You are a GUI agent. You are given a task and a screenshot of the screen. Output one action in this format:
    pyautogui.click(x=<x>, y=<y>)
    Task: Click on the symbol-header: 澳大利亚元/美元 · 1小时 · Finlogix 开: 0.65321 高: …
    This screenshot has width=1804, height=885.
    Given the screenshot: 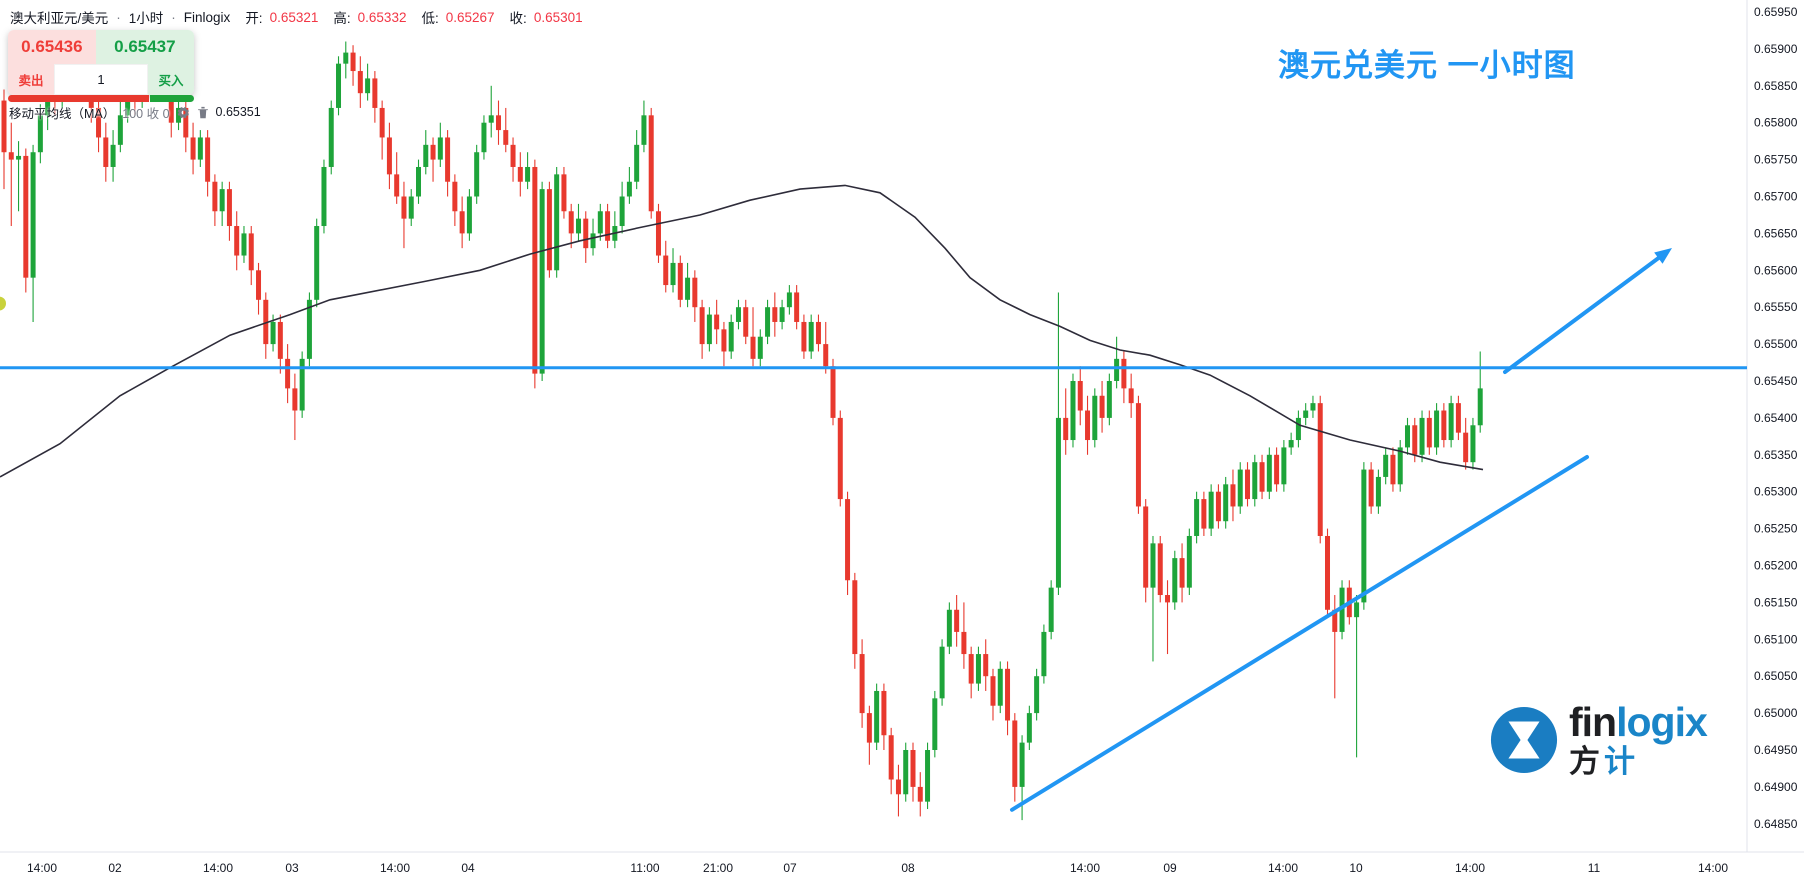 What is the action you would take?
    pyautogui.click(x=296, y=17)
    